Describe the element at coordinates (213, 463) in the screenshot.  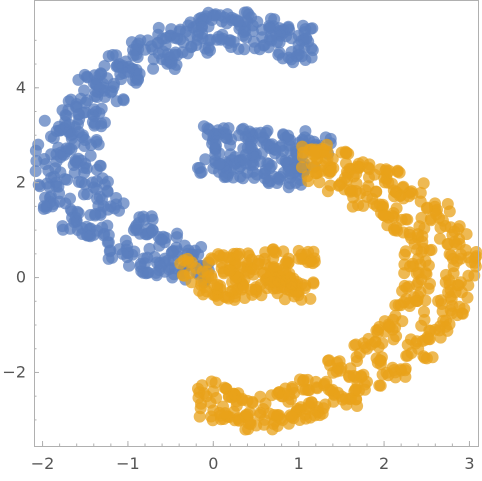
I see `x-tick-label: 0` at that location.